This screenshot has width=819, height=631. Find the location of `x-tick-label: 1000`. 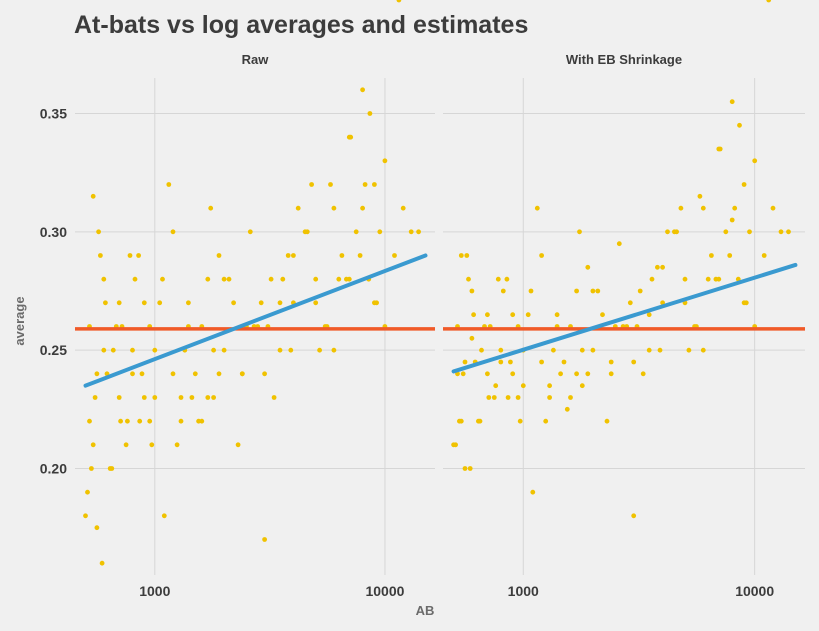

x-tick-label: 1000 is located at coordinates (154, 591).